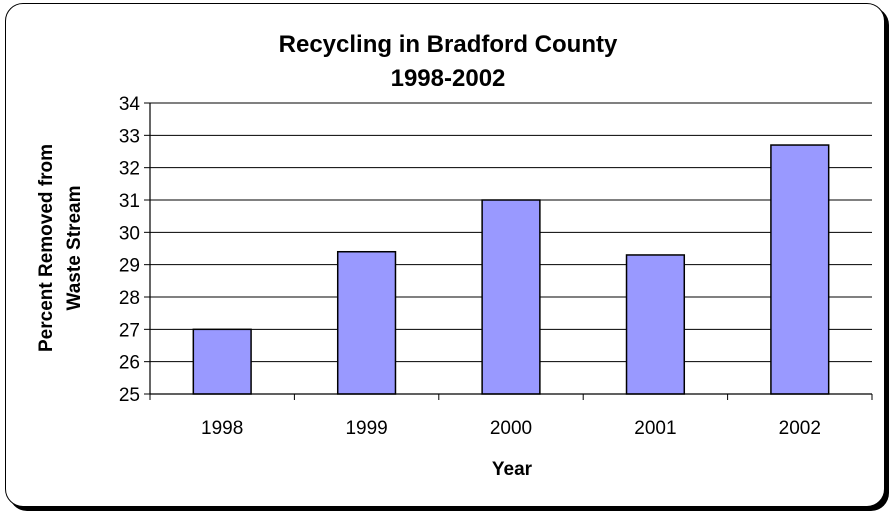 The height and width of the screenshot is (514, 891). Describe the element at coordinates (129, 363) in the screenshot. I see `y-tick-label: 26` at that location.